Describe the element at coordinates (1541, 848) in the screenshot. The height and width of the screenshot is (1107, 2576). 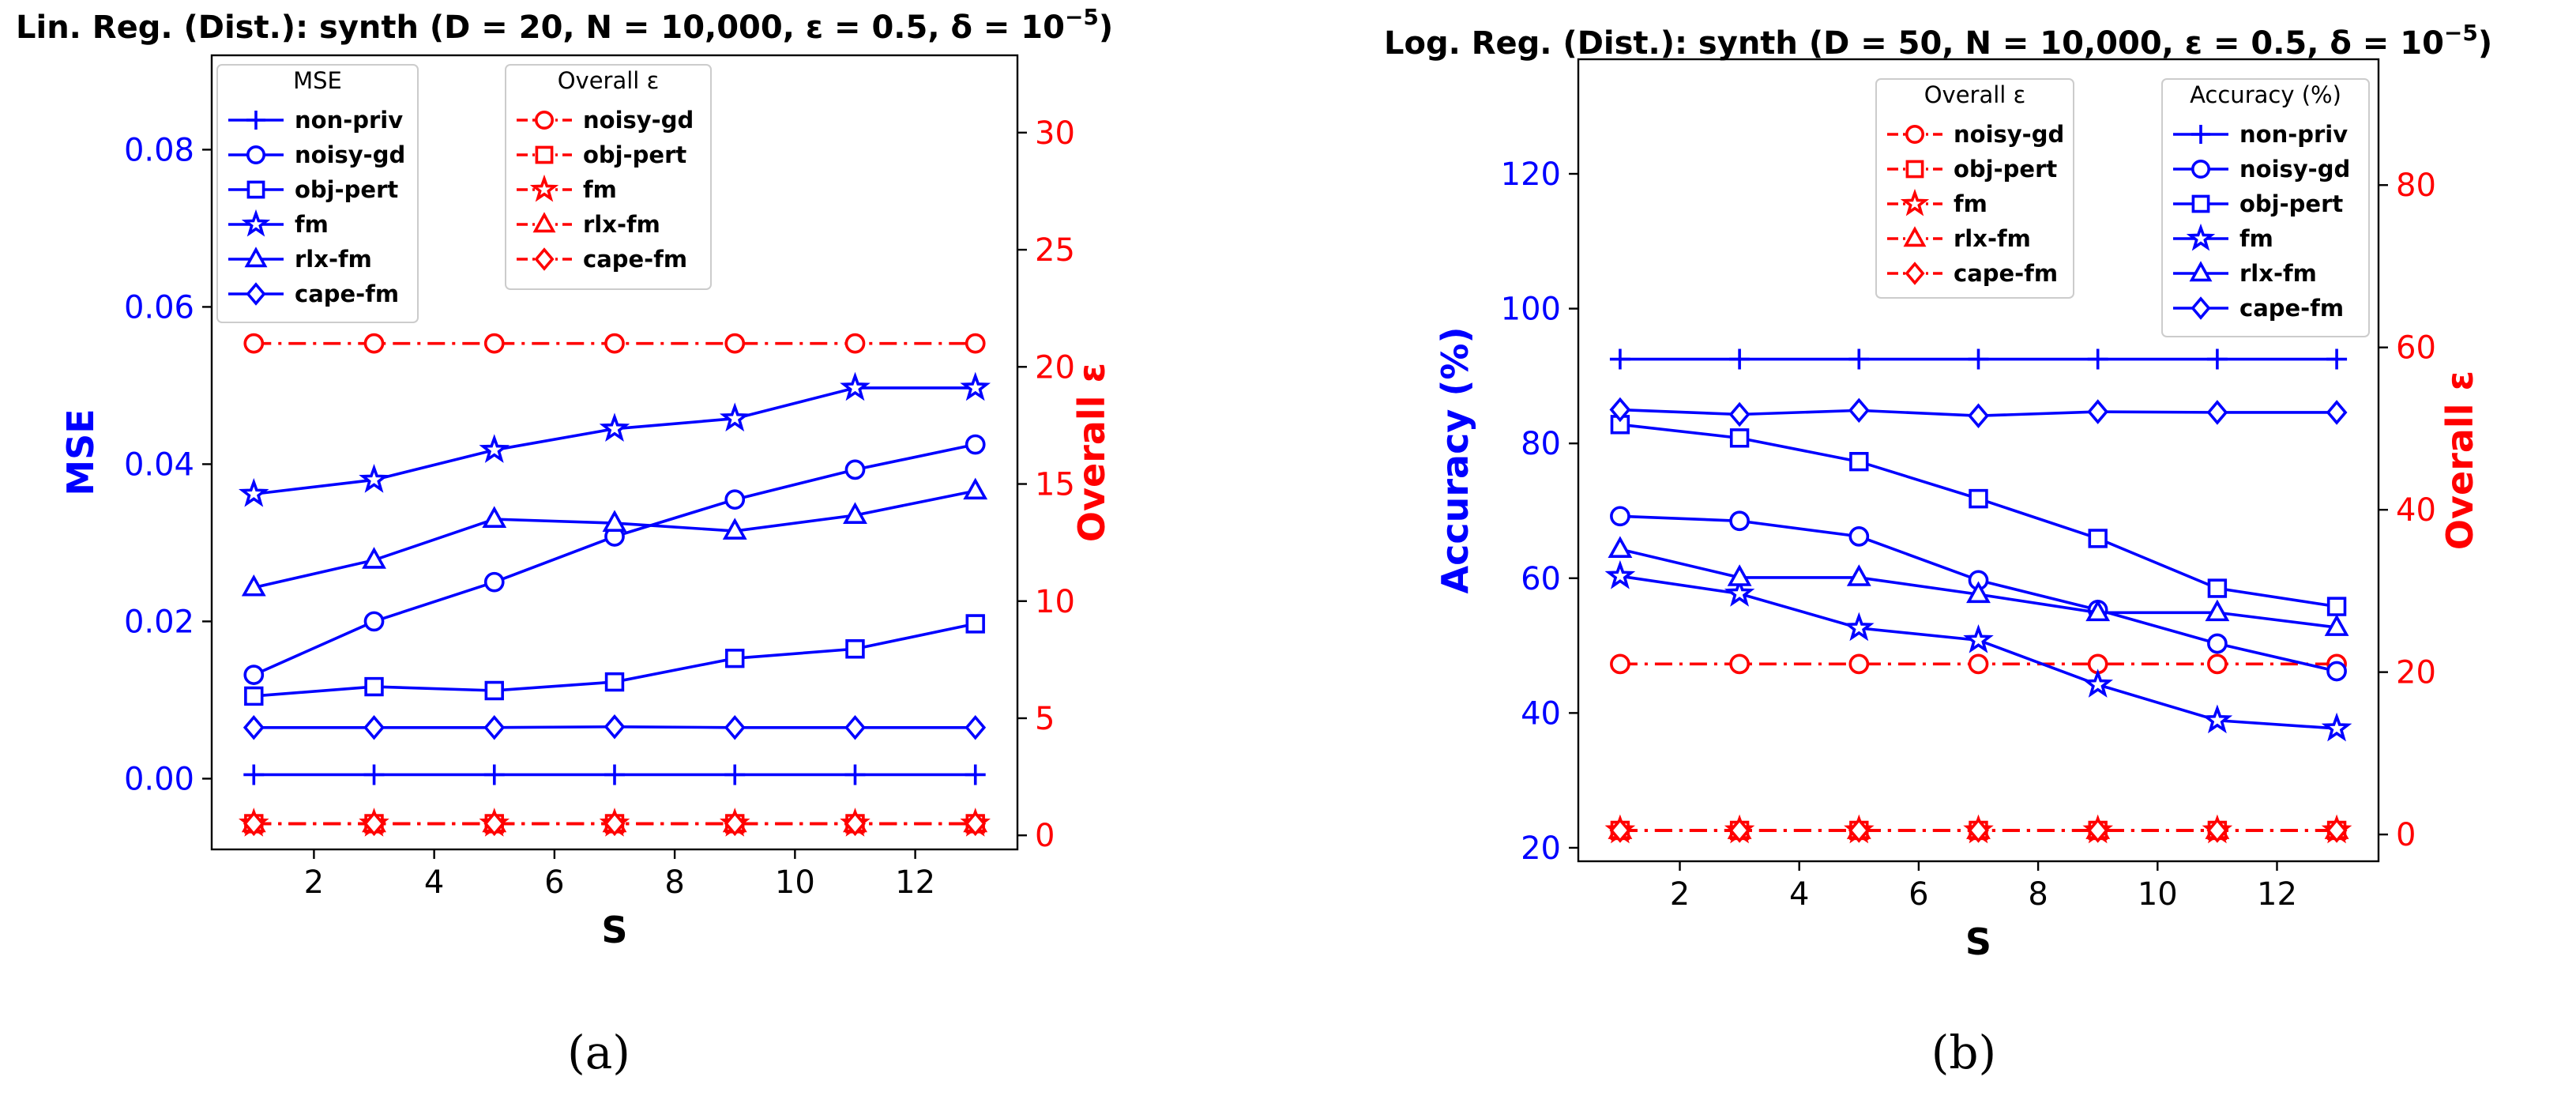
I see `y-left-tick-label: 20` at that location.